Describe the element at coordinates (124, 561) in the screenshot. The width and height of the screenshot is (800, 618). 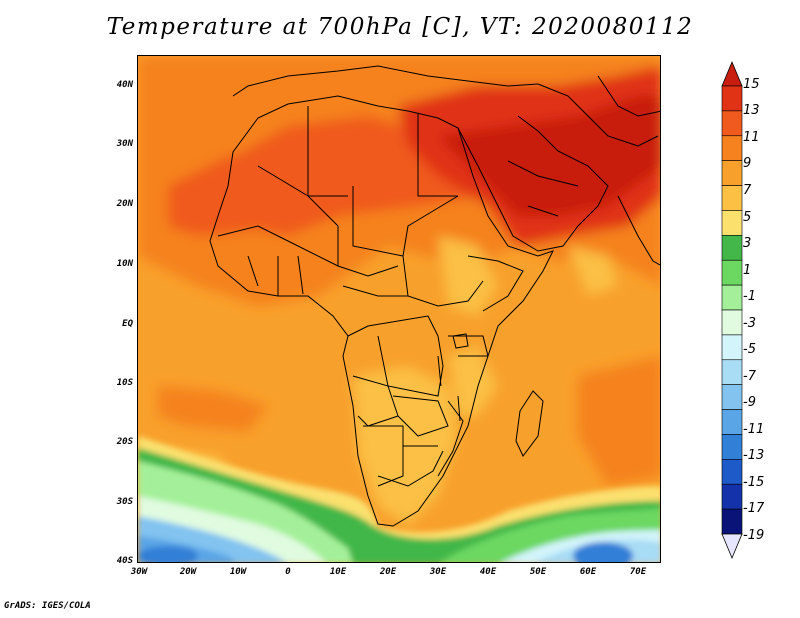
I see `lat-label-40s: 40S` at that location.